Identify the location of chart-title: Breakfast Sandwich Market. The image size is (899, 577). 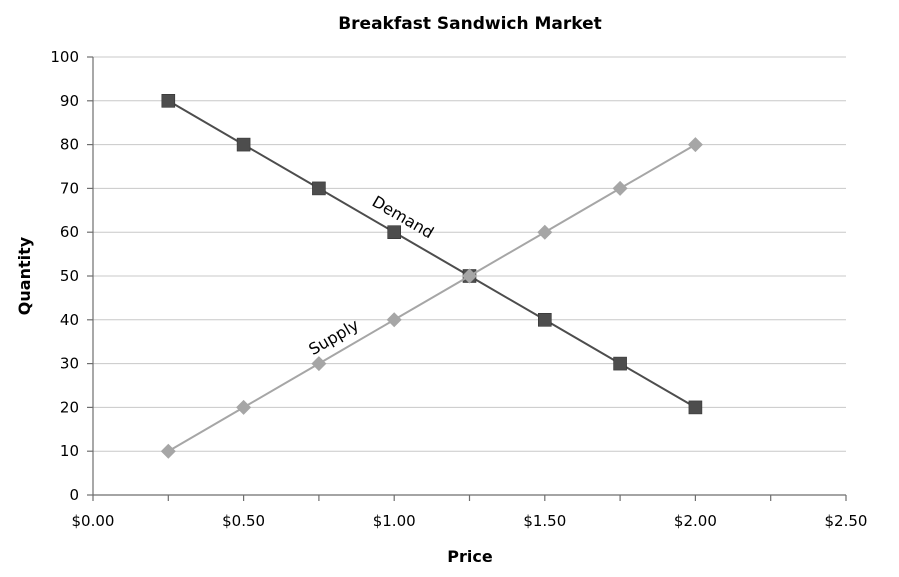
(470, 24).